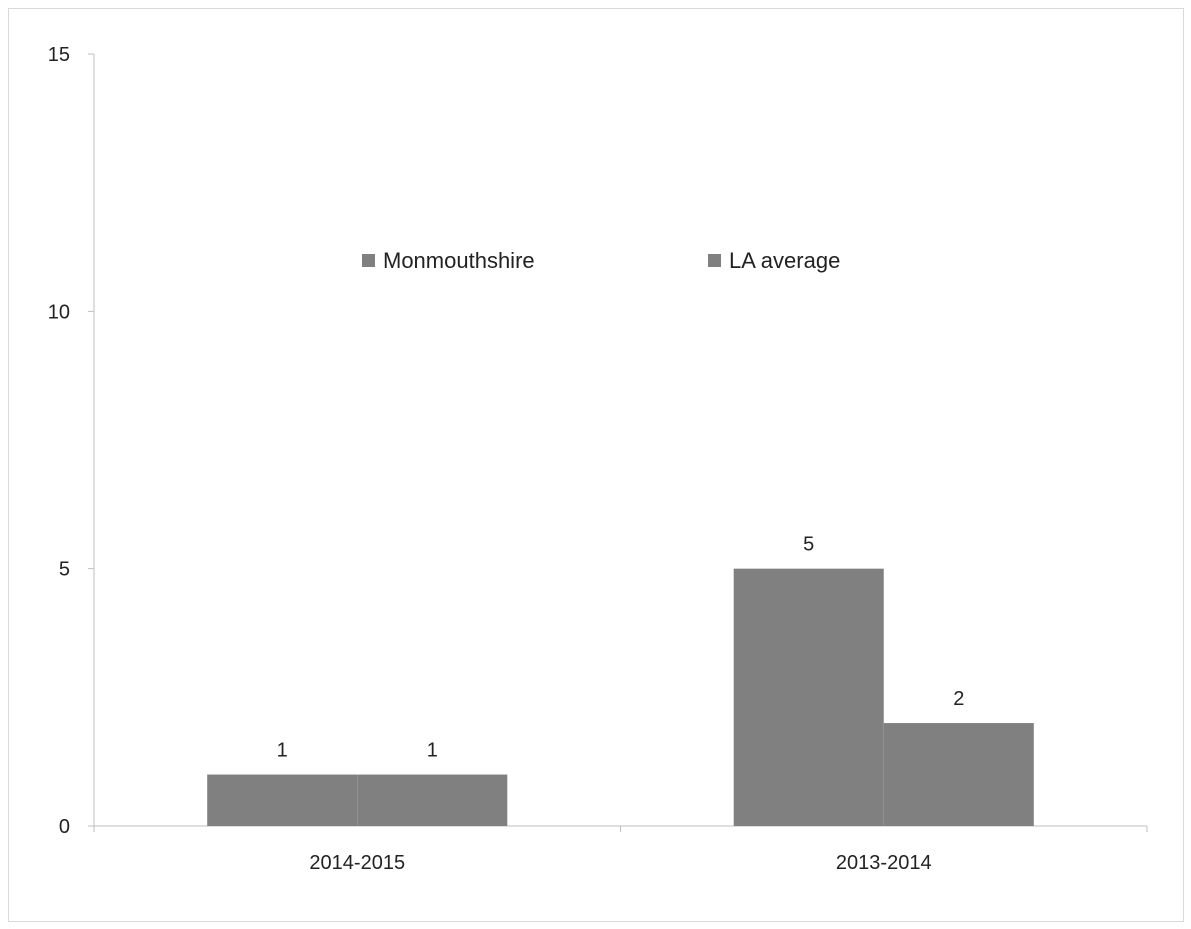 Image resolution: width=1191 pixels, height=929 pixels. Describe the element at coordinates (64, 827) in the screenshot. I see `y-tick-label: 0` at that location.